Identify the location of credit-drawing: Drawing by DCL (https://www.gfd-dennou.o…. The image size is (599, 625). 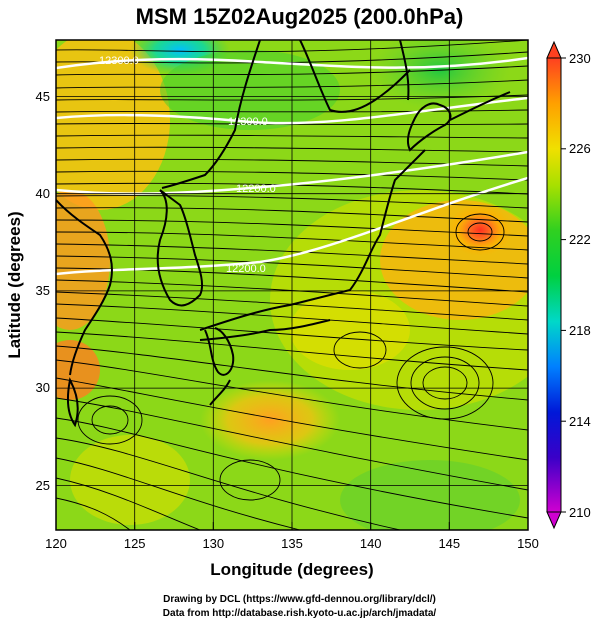
(299, 599).